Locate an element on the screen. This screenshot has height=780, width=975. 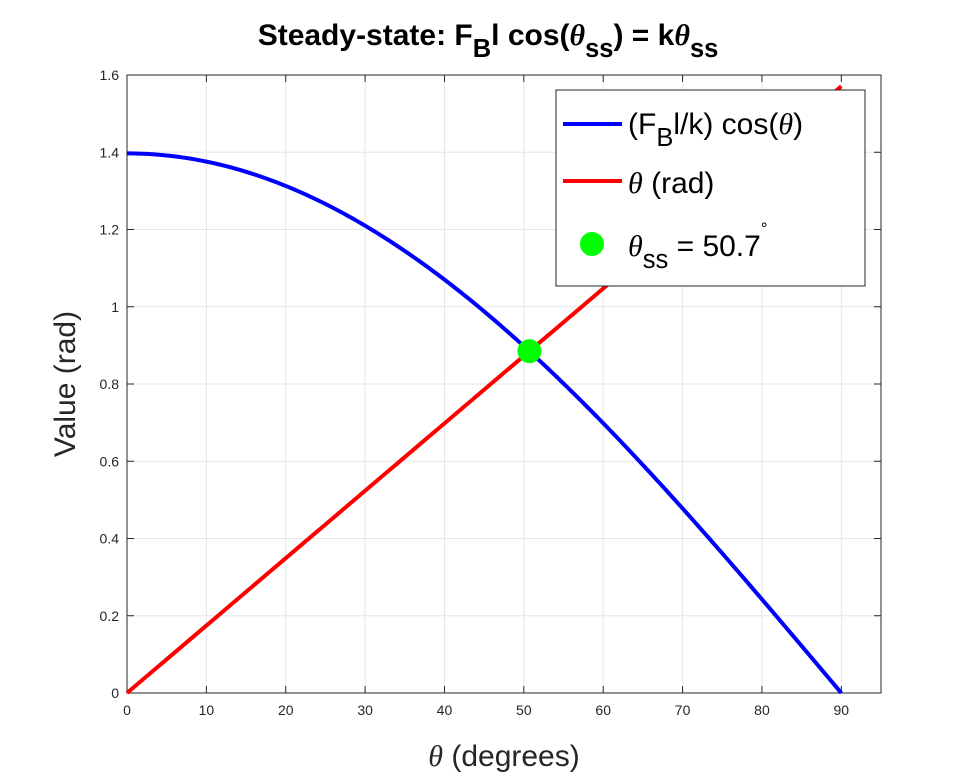
legend: (FBl/k) cos(θ)θ (rad)θss = 50.7° is located at coordinates (710, 188).